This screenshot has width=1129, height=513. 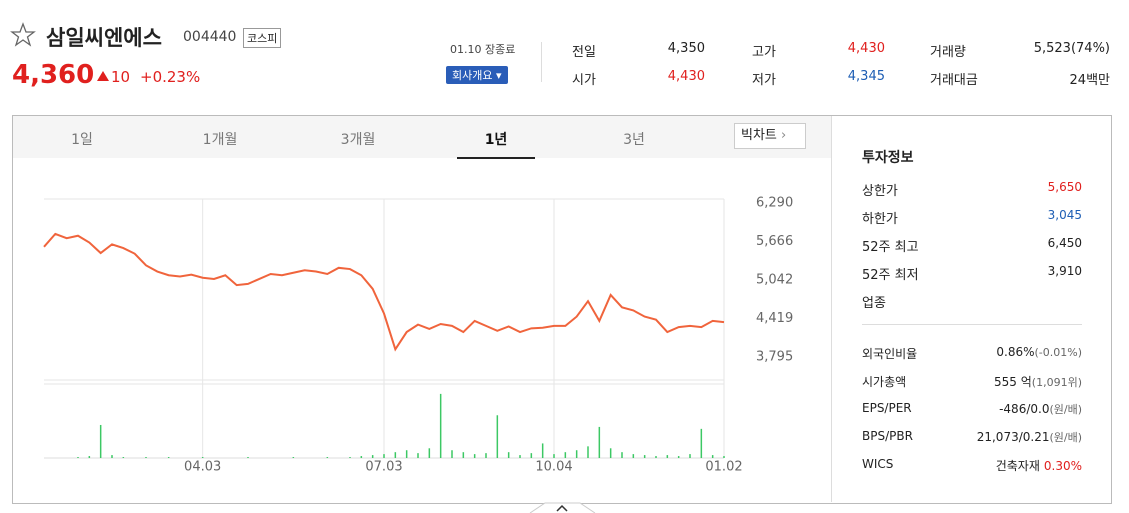 I want to click on button-text: 빅차트, so click(x=759, y=135).